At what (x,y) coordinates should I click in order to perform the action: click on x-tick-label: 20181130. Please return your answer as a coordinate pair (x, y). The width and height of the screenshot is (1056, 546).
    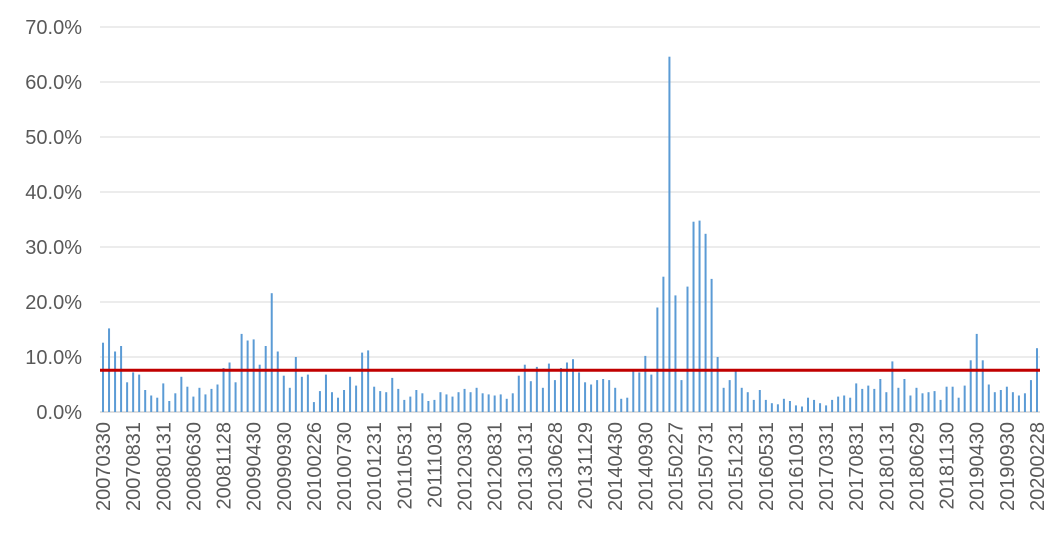
    Looking at the image, I should click on (948, 466).